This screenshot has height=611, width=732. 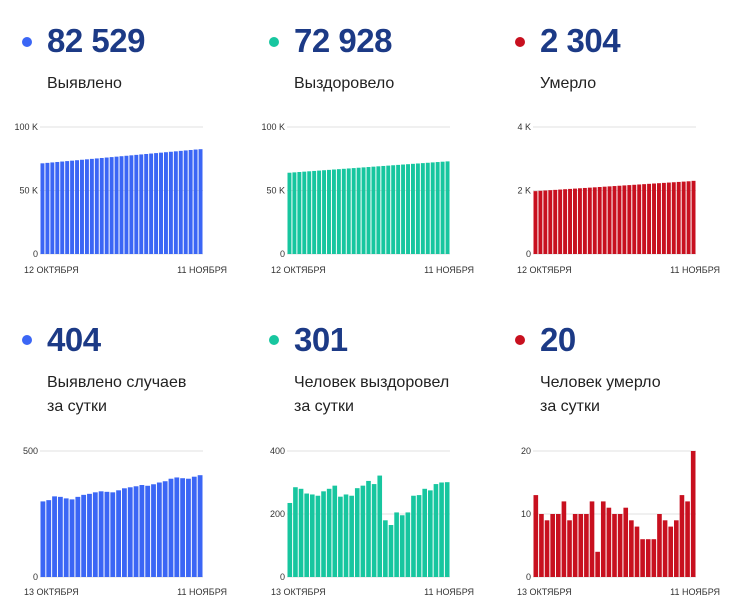 What do you see at coordinates (321, 339) in the screenshot?
I see `stat-value: 301` at bounding box center [321, 339].